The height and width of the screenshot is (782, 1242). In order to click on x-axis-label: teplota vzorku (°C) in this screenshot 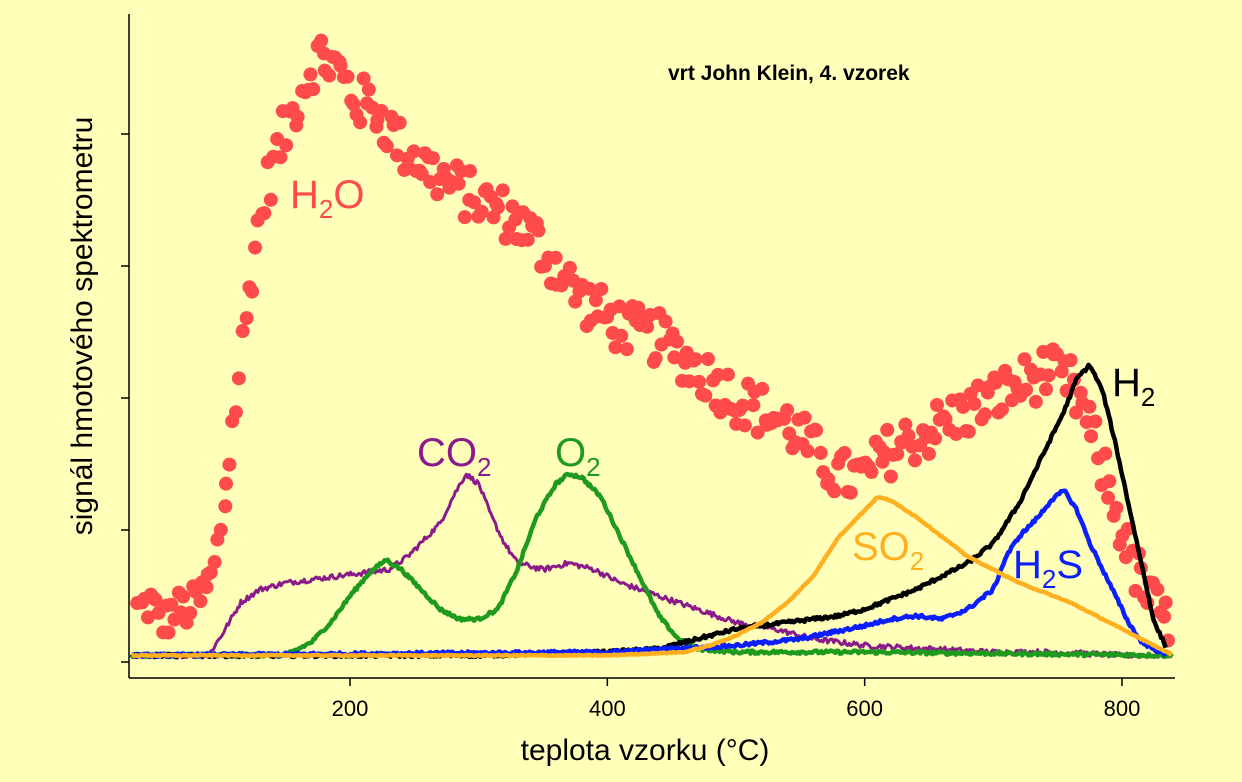, I will do `click(645, 750)`.